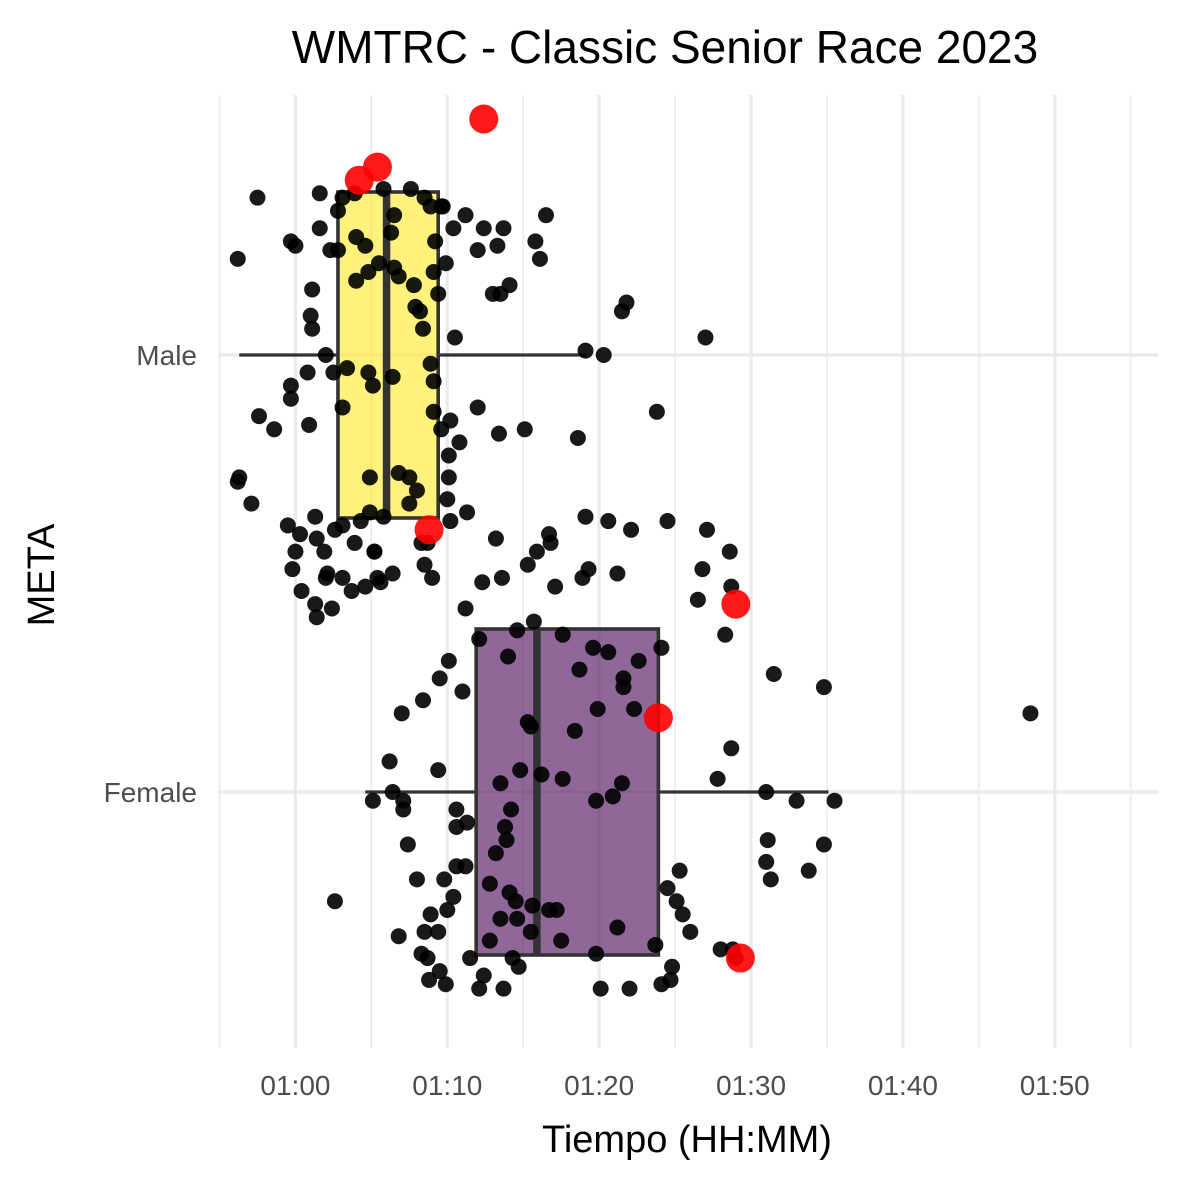 The height and width of the screenshot is (1181, 1181). What do you see at coordinates (674, 1085) in the screenshot?
I see `x-tick-labels: 01:00 01:10 01:20 01:30 01:40 01:50` at bounding box center [674, 1085].